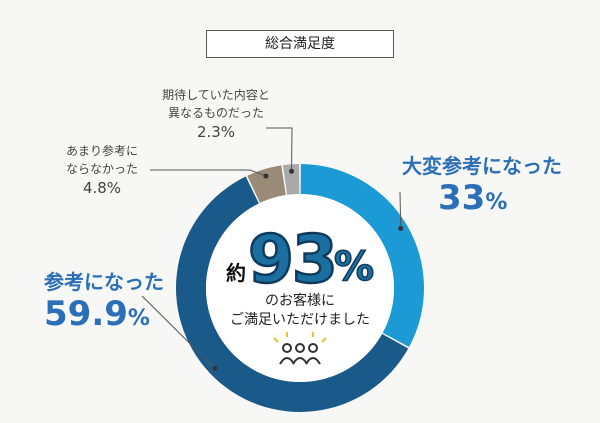 This screenshot has height=423, width=600. What do you see at coordinates (266, 176) in the screenshot?
I see `slice-not-helpful-leader-dot` at bounding box center [266, 176].